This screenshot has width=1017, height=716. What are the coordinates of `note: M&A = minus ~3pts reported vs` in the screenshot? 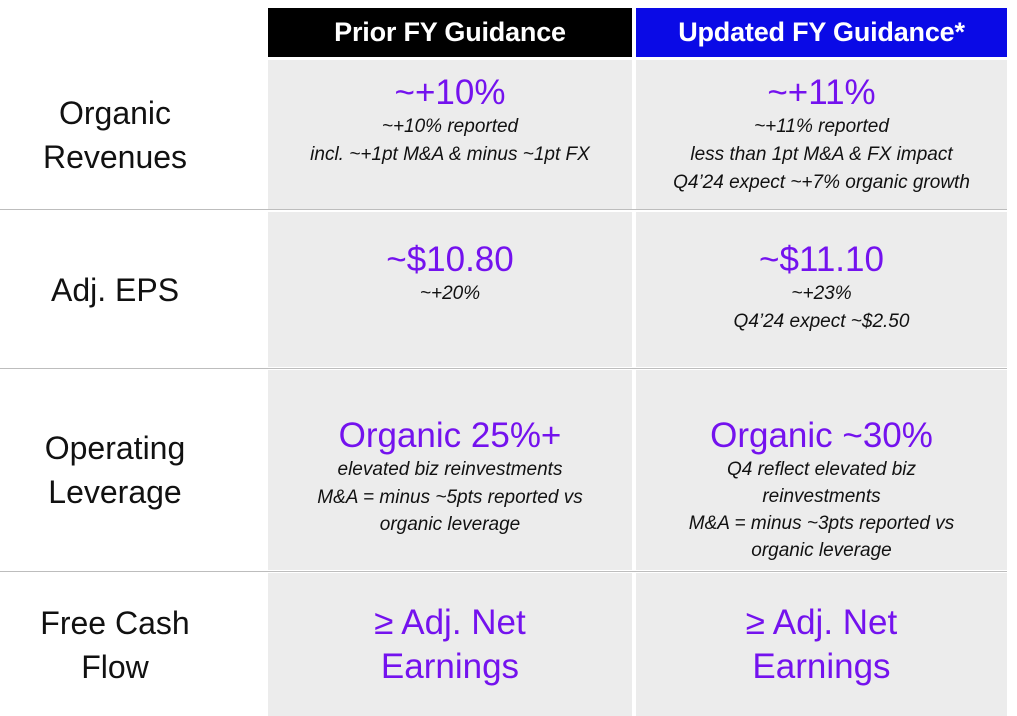 It's located at (821, 523).